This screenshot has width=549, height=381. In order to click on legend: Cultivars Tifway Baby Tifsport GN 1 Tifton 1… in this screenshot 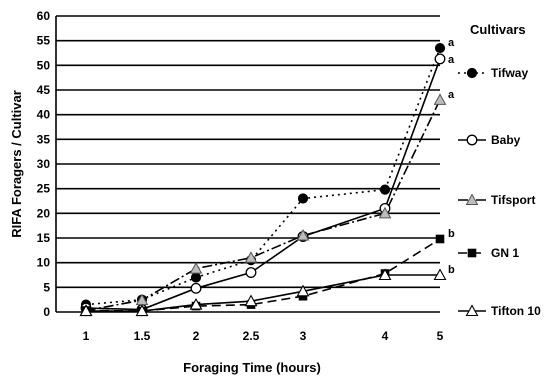, I will do `click(499, 170)`.